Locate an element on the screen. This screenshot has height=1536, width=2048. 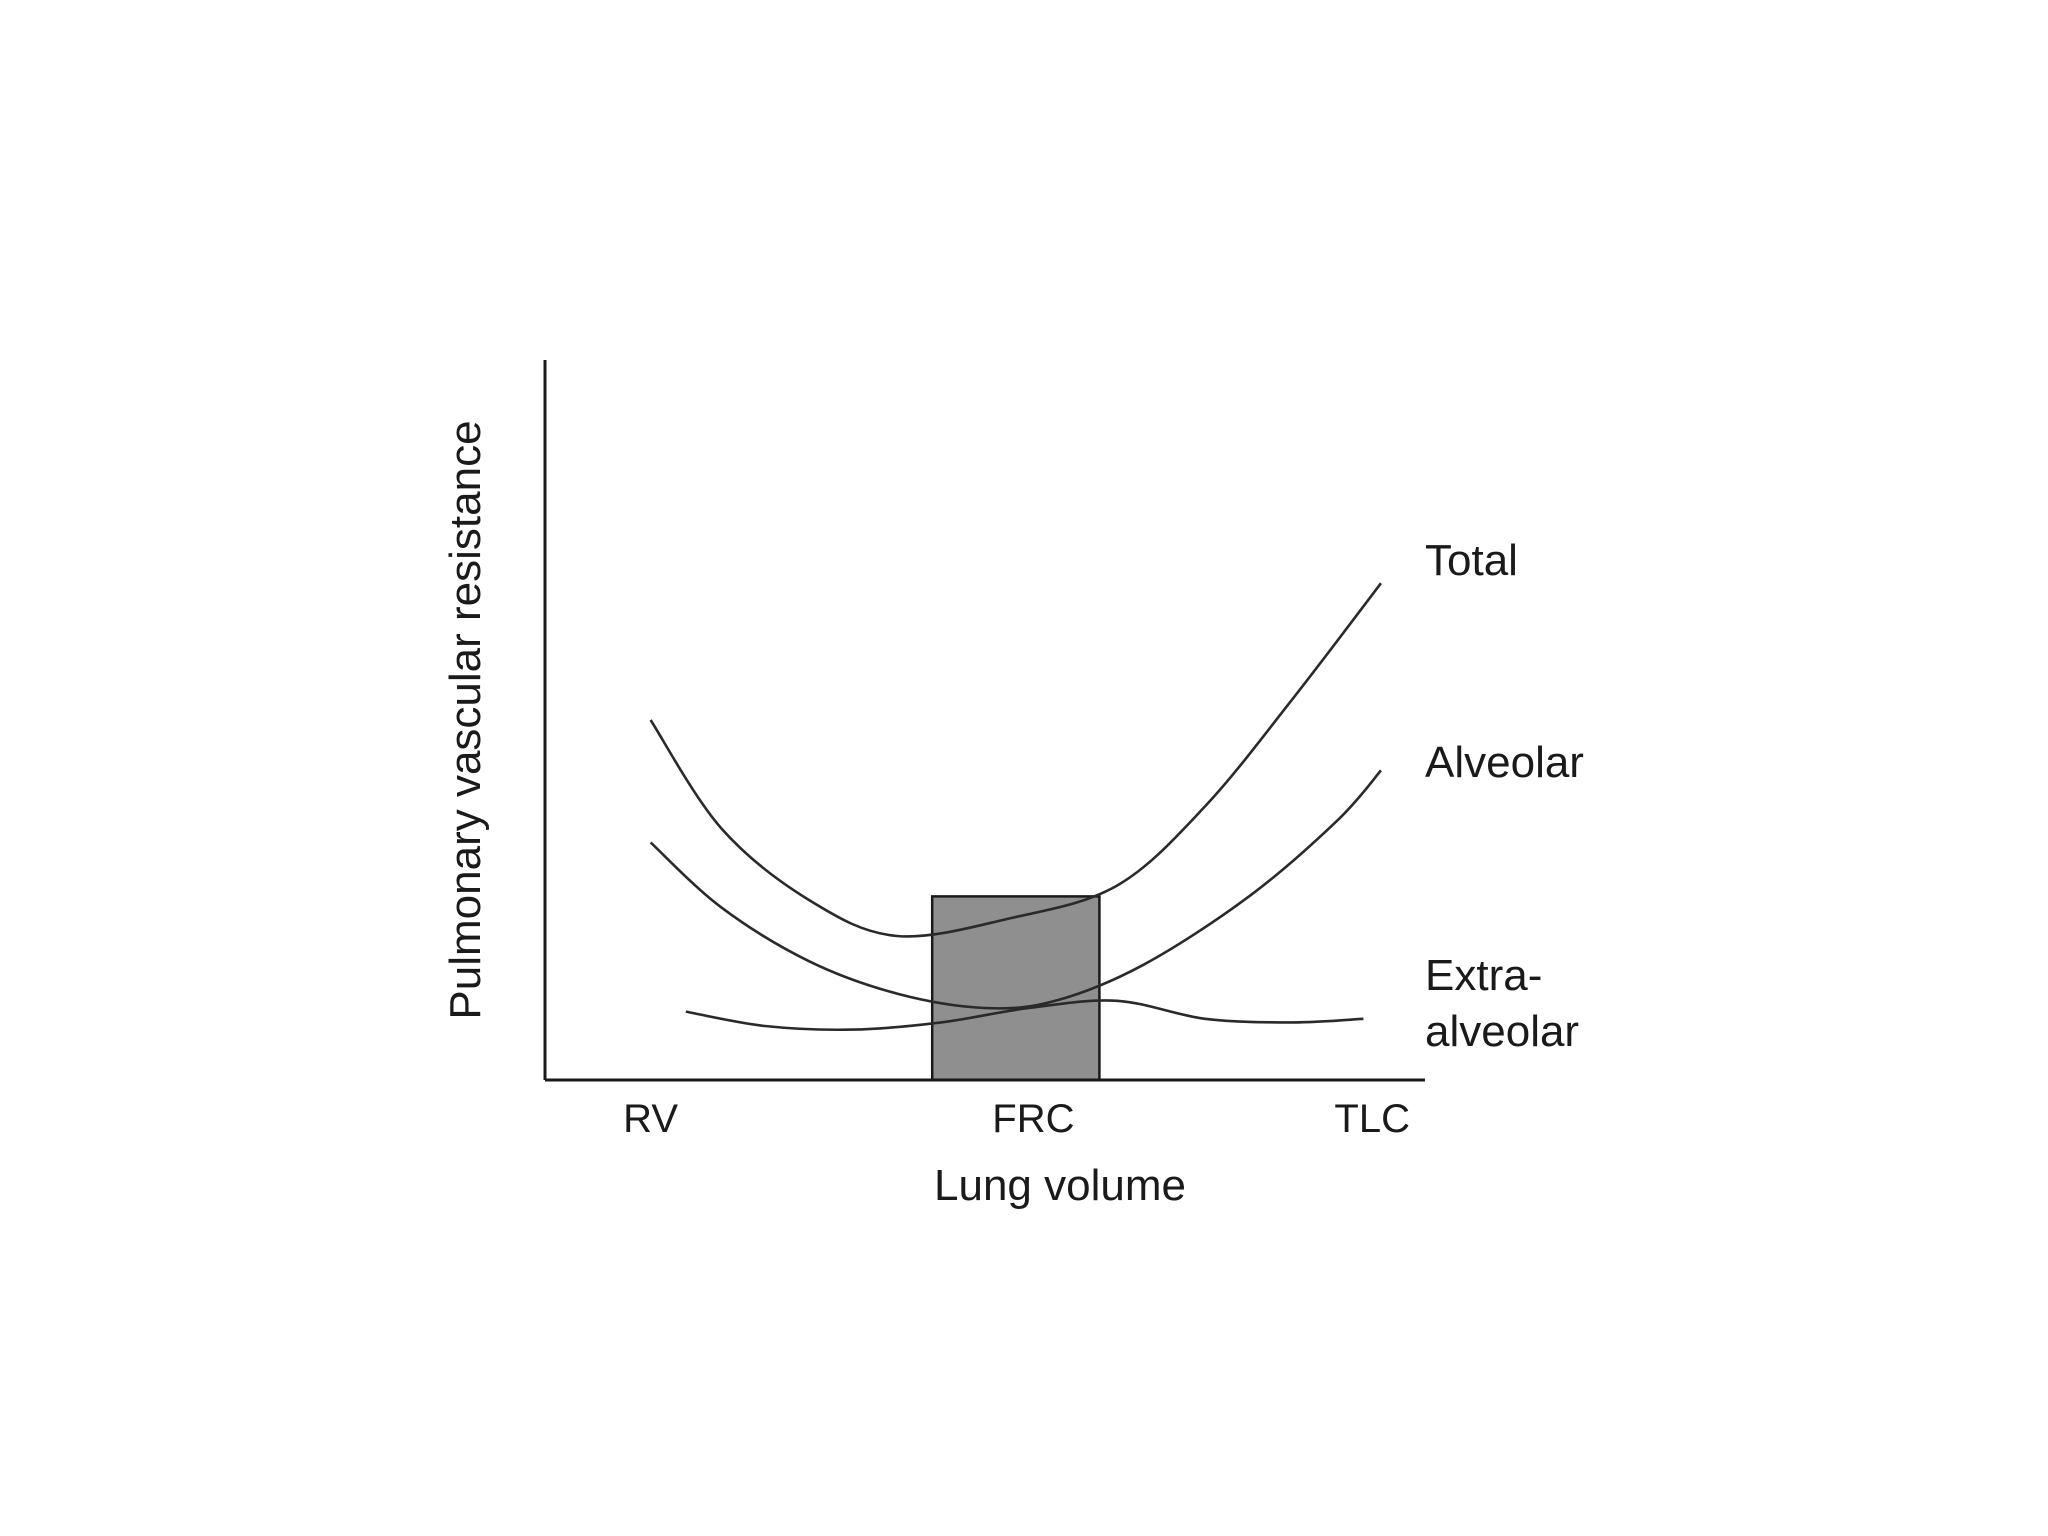
series-line-total is located at coordinates (1016, 760).